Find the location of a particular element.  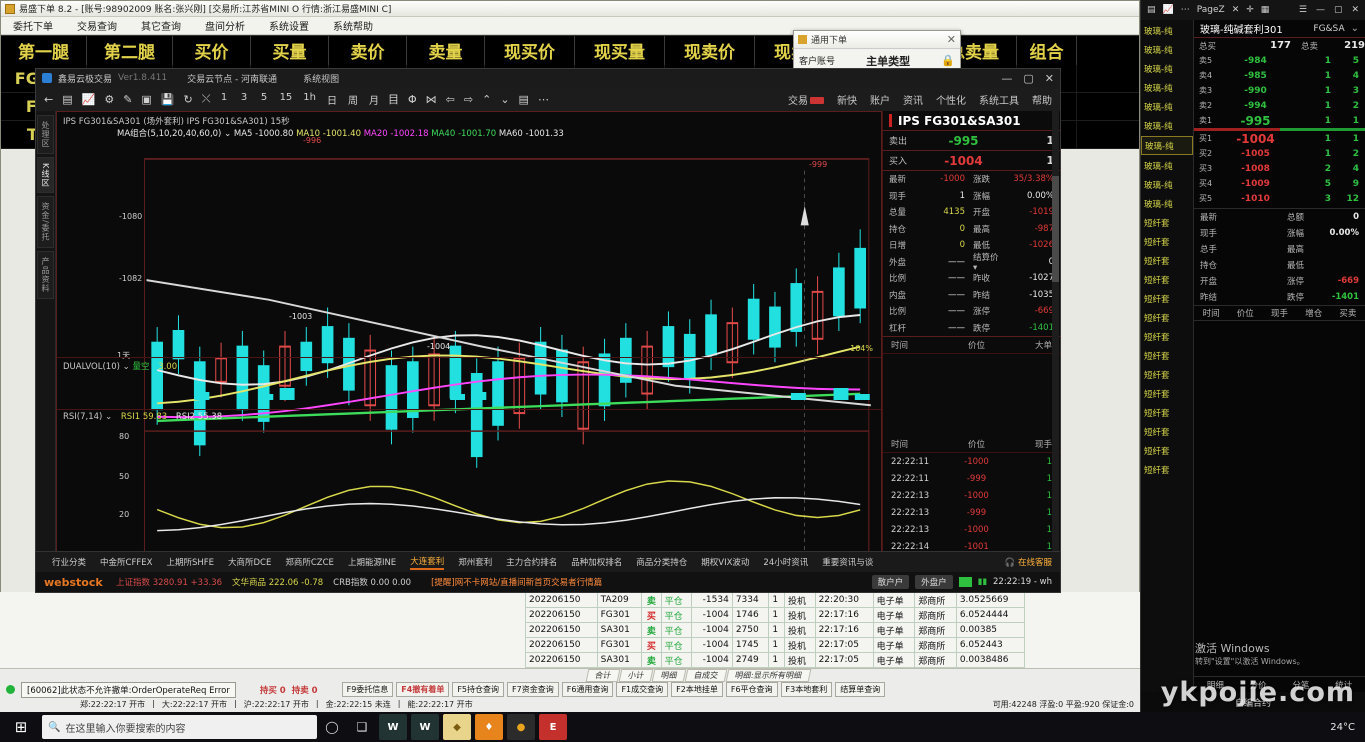

fn-button-3: F7资金查询 is located at coordinates (533, 689).